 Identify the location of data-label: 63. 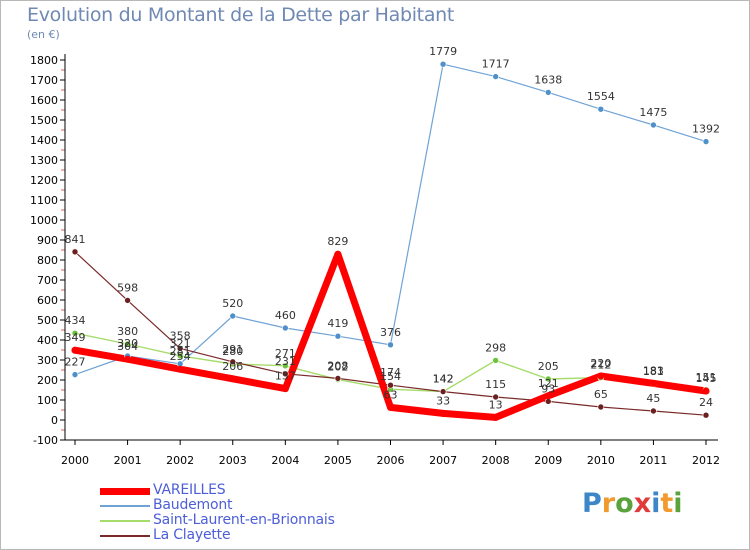
(391, 394).